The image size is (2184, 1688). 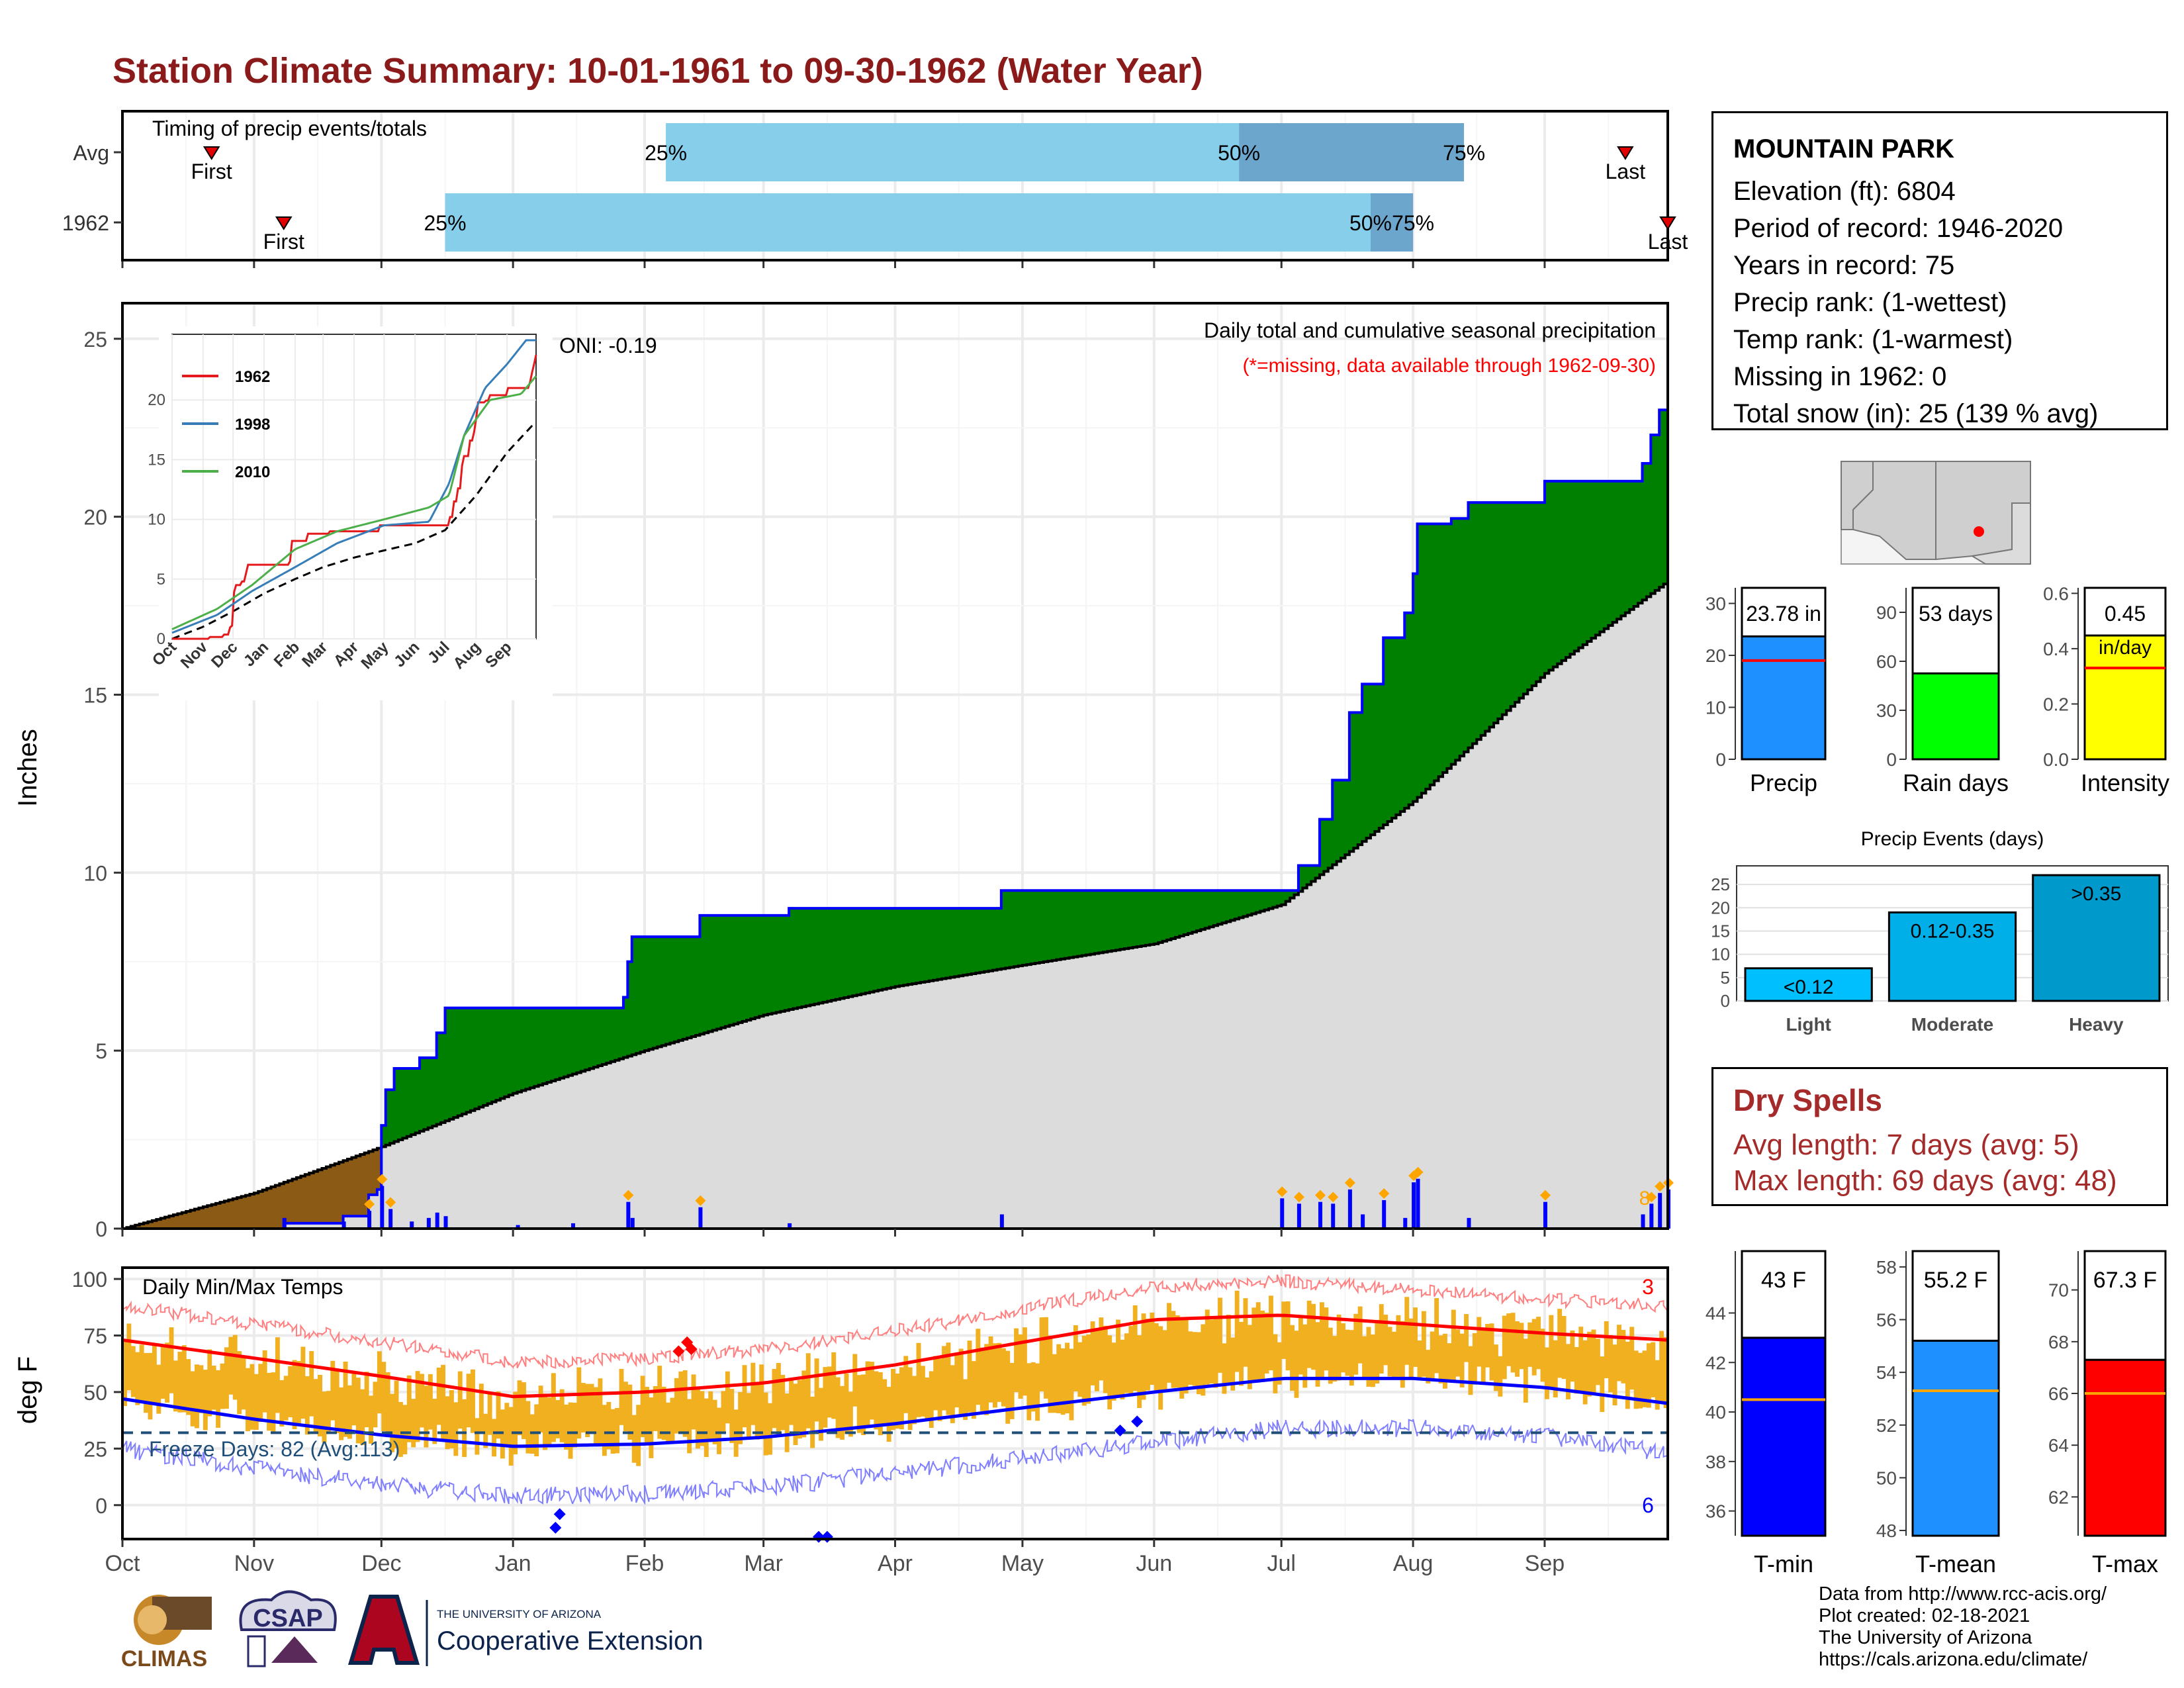 What do you see at coordinates (2096, 1024) in the screenshot?
I see `precip-event-label: Heavy` at bounding box center [2096, 1024].